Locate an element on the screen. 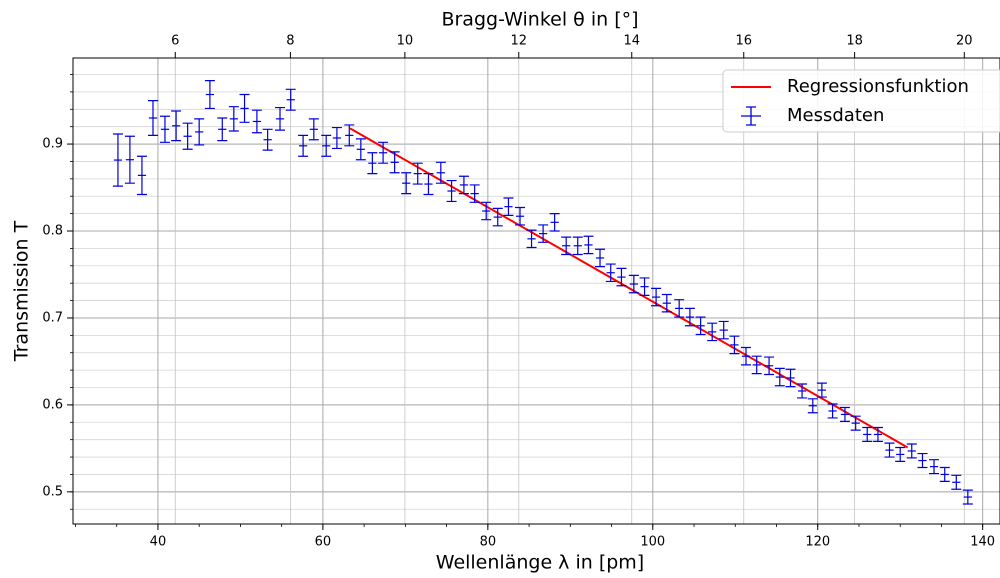 This screenshot has width=1000, height=578. x2-tick-label: 18 is located at coordinates (854, 41).